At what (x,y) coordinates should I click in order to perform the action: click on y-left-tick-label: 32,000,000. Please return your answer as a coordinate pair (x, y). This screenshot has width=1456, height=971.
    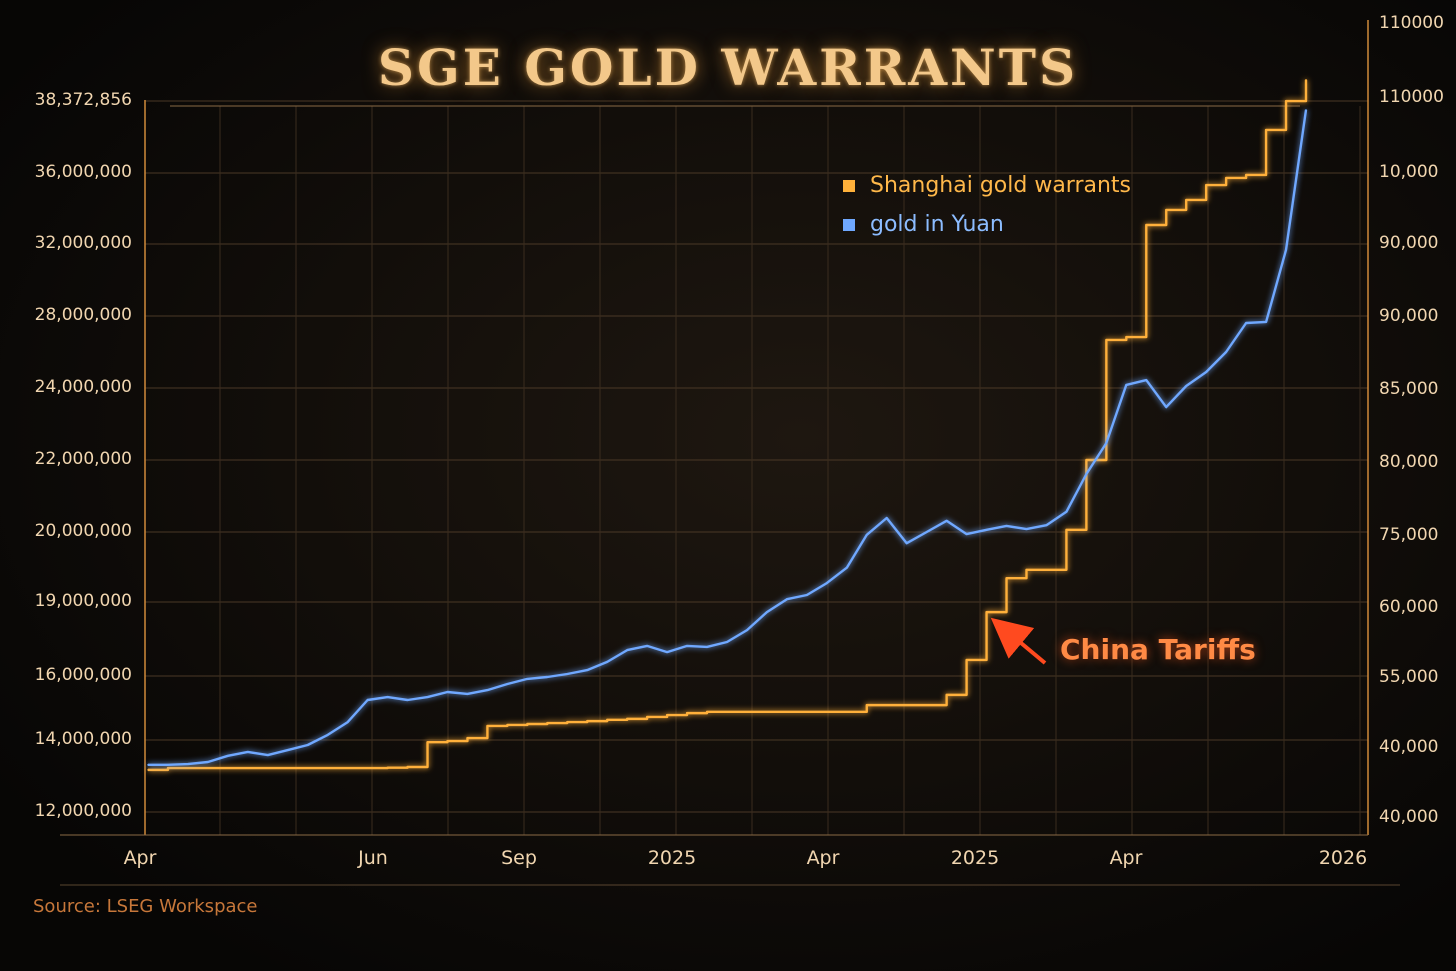
    Looking at the image, I should click on (83, 243).